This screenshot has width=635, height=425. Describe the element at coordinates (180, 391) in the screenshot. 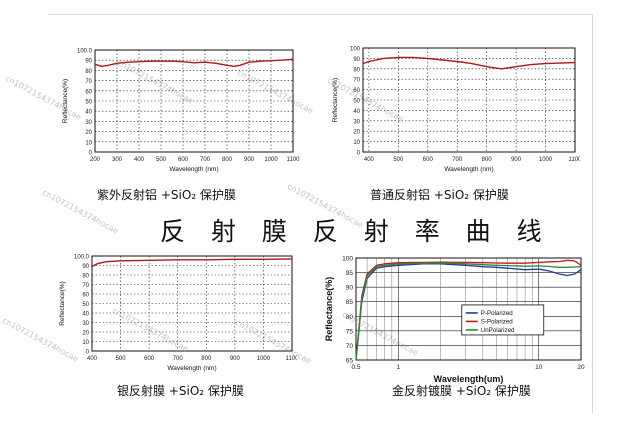

I see `silver-caption: 银反射膜 +SiO₂ 保护膜` at that location.